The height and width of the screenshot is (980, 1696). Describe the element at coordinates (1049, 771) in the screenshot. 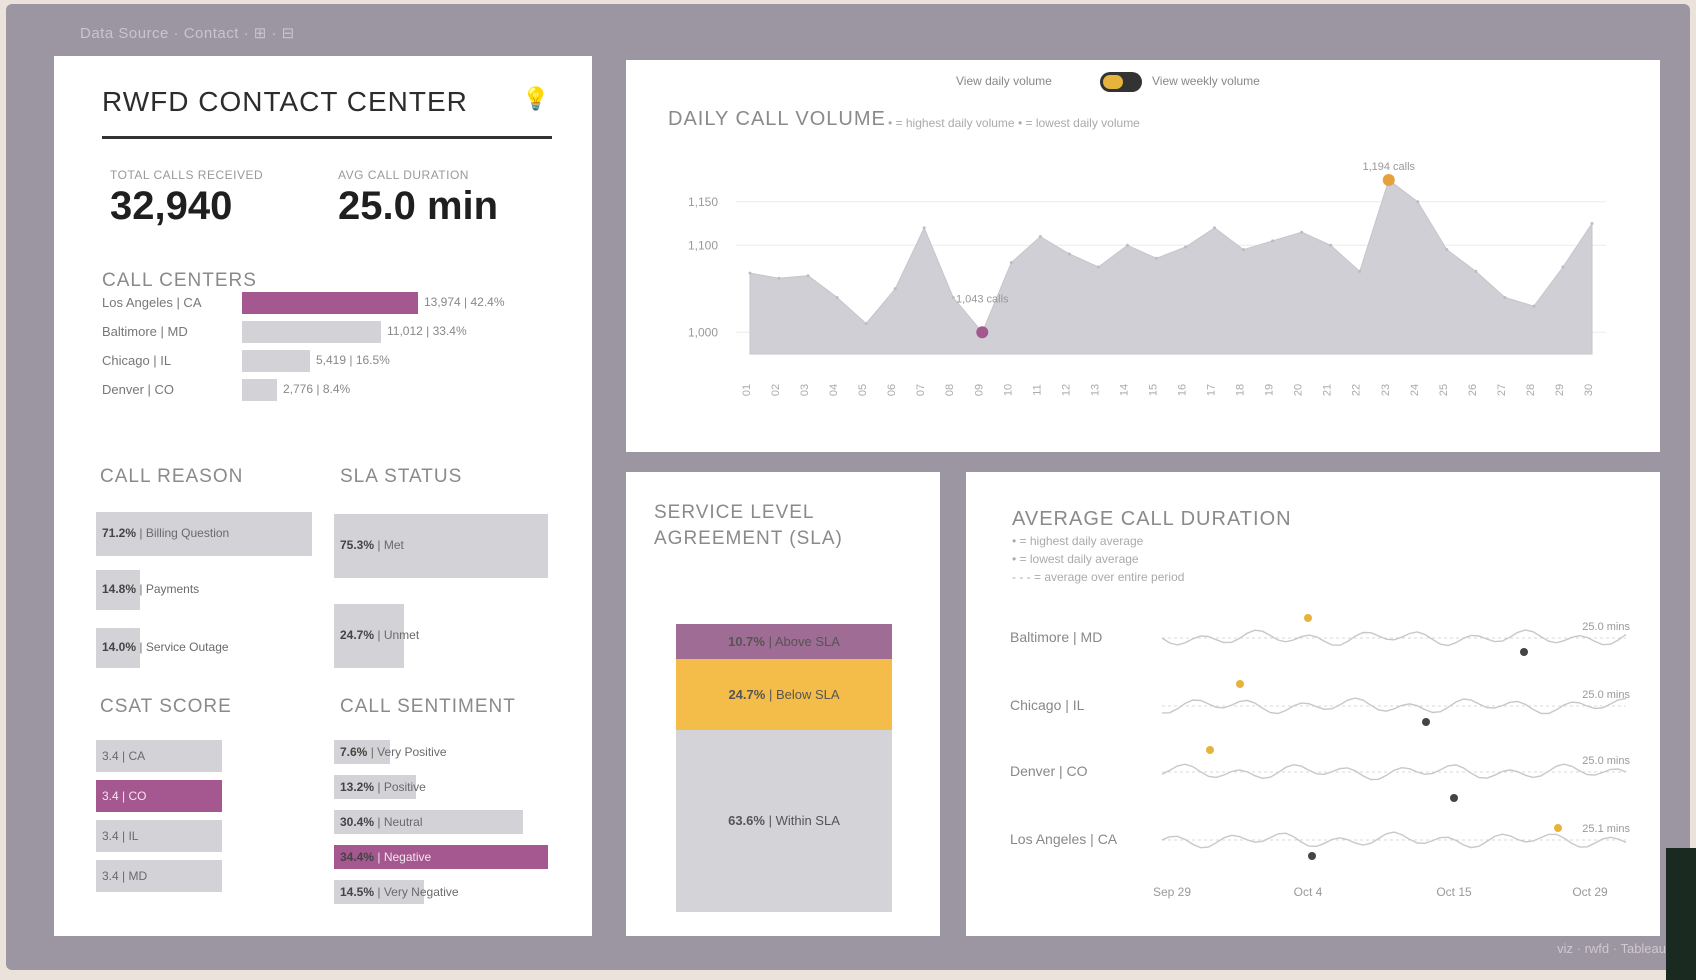

I see `duration-row-name: Denver | CO` at that location.